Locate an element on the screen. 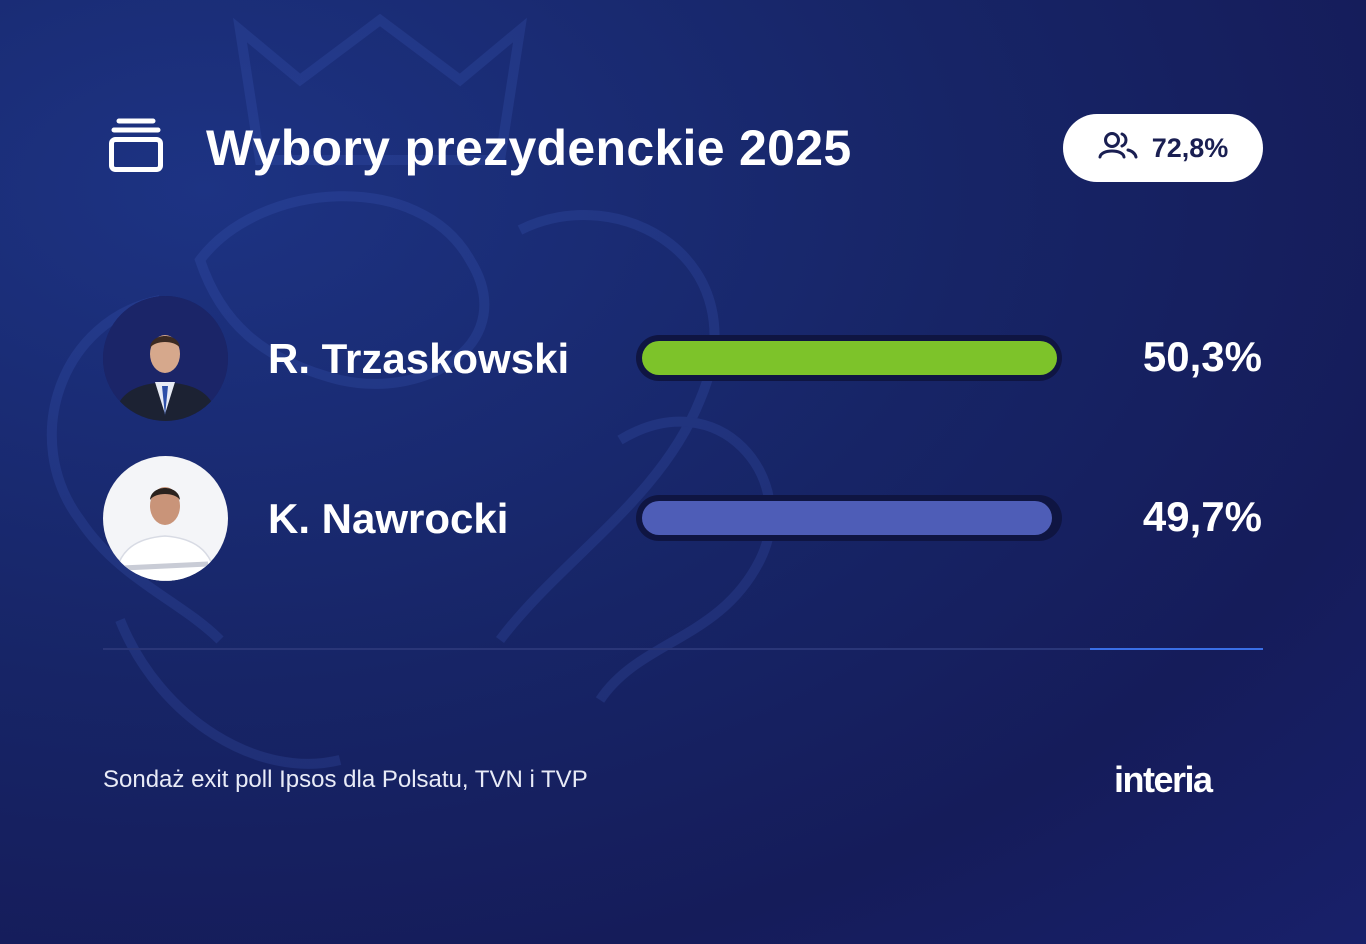 This screenshot has width=1366, height=944. candidate-row: K. Nawrocki 49,7% is located at coordinates (683, 521).